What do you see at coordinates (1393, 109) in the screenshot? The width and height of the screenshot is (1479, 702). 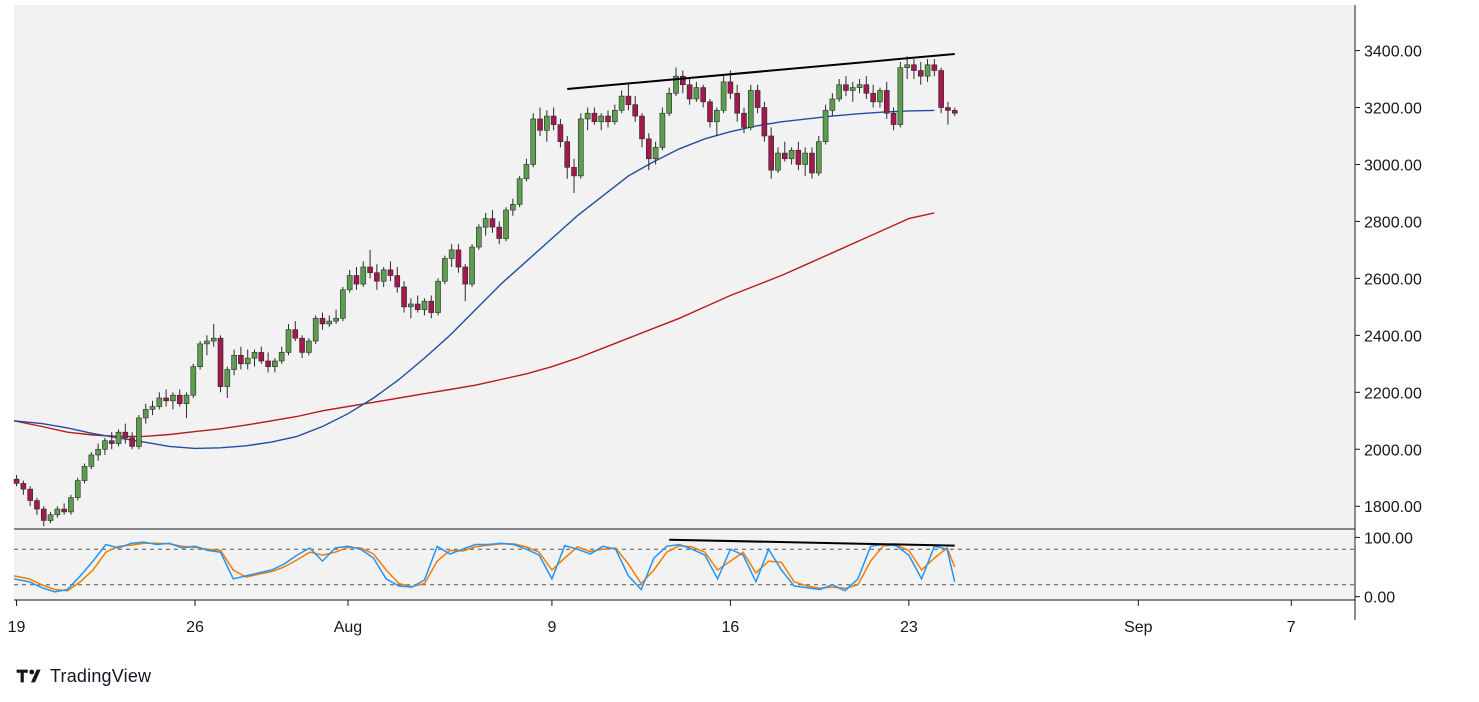 I see `price-tick-label: 3200.00` at bounding box center [1393, 109].